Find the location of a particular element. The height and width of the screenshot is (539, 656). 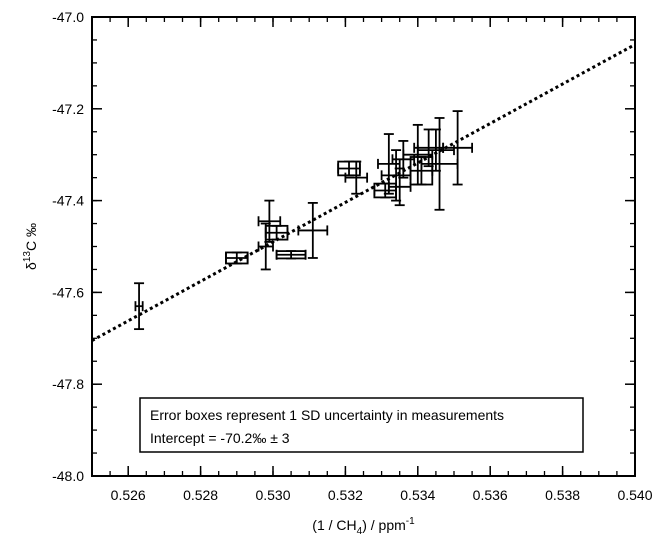

y-tick-label: -48.0 is located at coordinates (68, 476).